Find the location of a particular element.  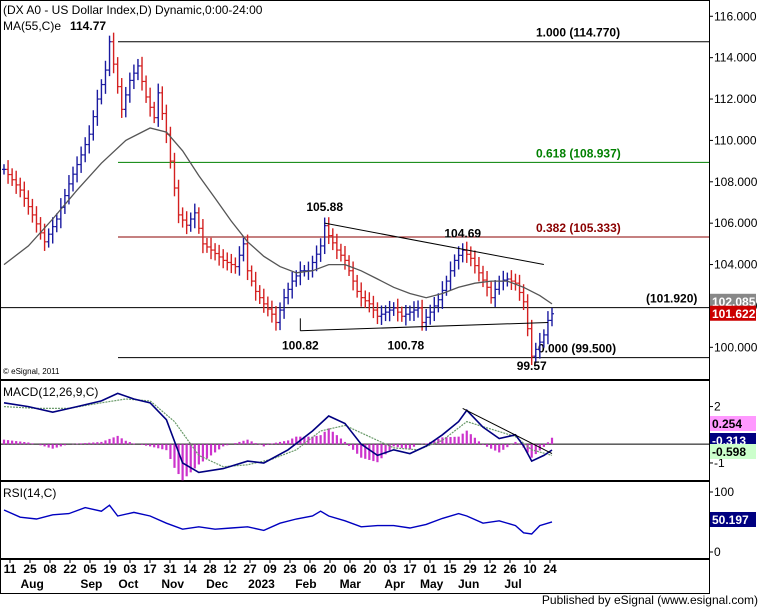

footer-credit: Published by eSignal (www.esignal.com) is located at coordinates (650, 600).